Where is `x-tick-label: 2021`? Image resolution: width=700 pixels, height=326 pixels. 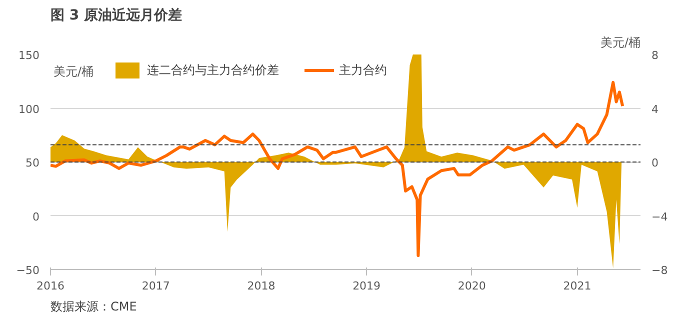
x-tick-label: 2021 is located at coordinates (577, 286).